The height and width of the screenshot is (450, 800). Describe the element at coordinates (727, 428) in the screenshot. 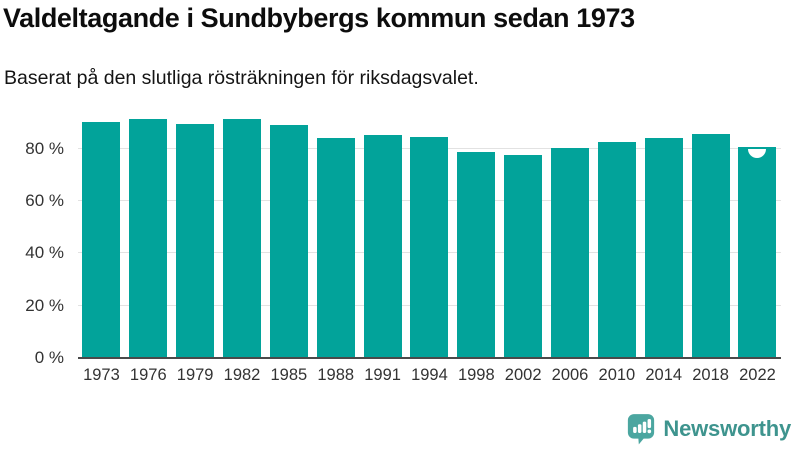

I see `brand-name: Newsworthy` at that location.